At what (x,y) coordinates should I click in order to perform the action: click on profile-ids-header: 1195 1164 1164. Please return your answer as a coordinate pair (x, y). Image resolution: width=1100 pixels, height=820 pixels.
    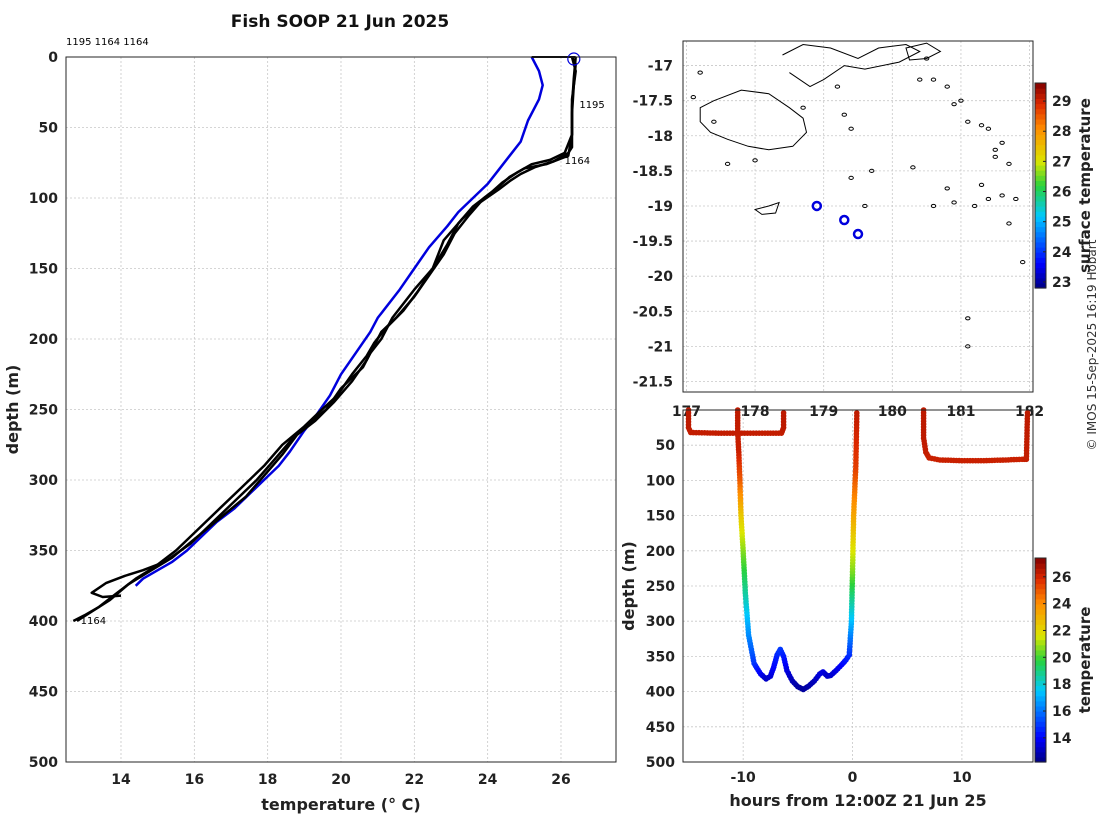
    Looking at the image, I should click on (107, 42).